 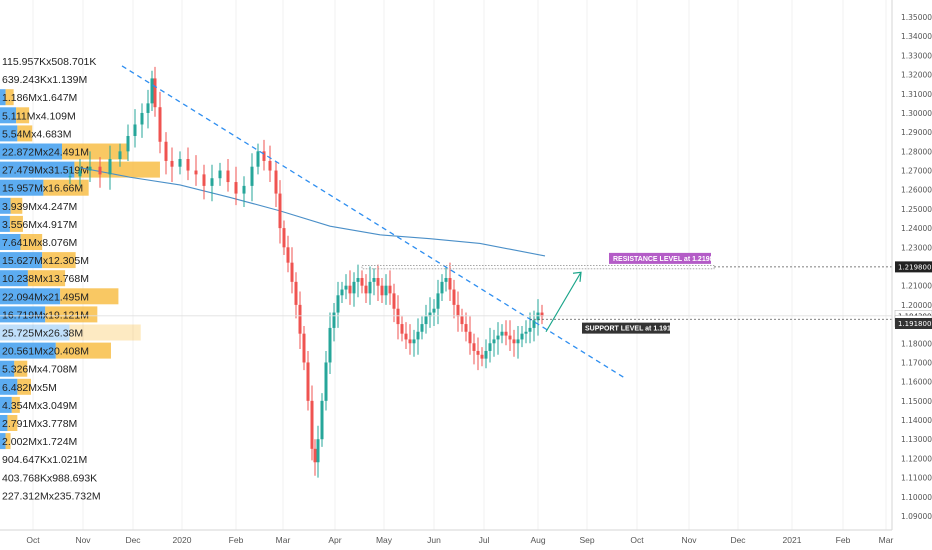 What do you see at coordinates (577, 276) in the screenshot?
I see `projection-arrowhead` at bounding box center [577, 276].